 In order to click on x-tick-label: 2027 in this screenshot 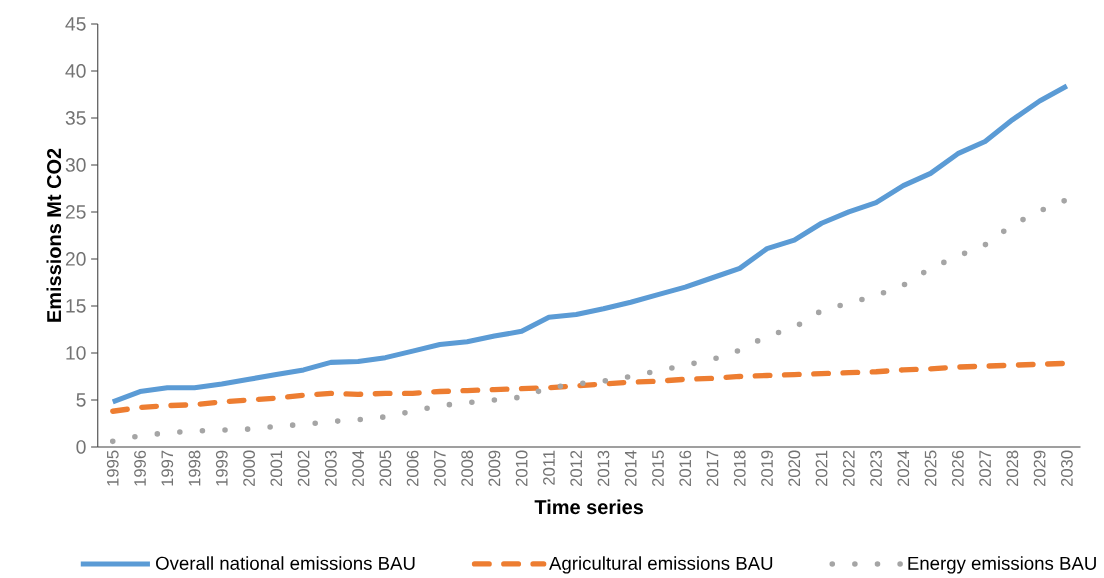, I will do `click(985, 468)`.